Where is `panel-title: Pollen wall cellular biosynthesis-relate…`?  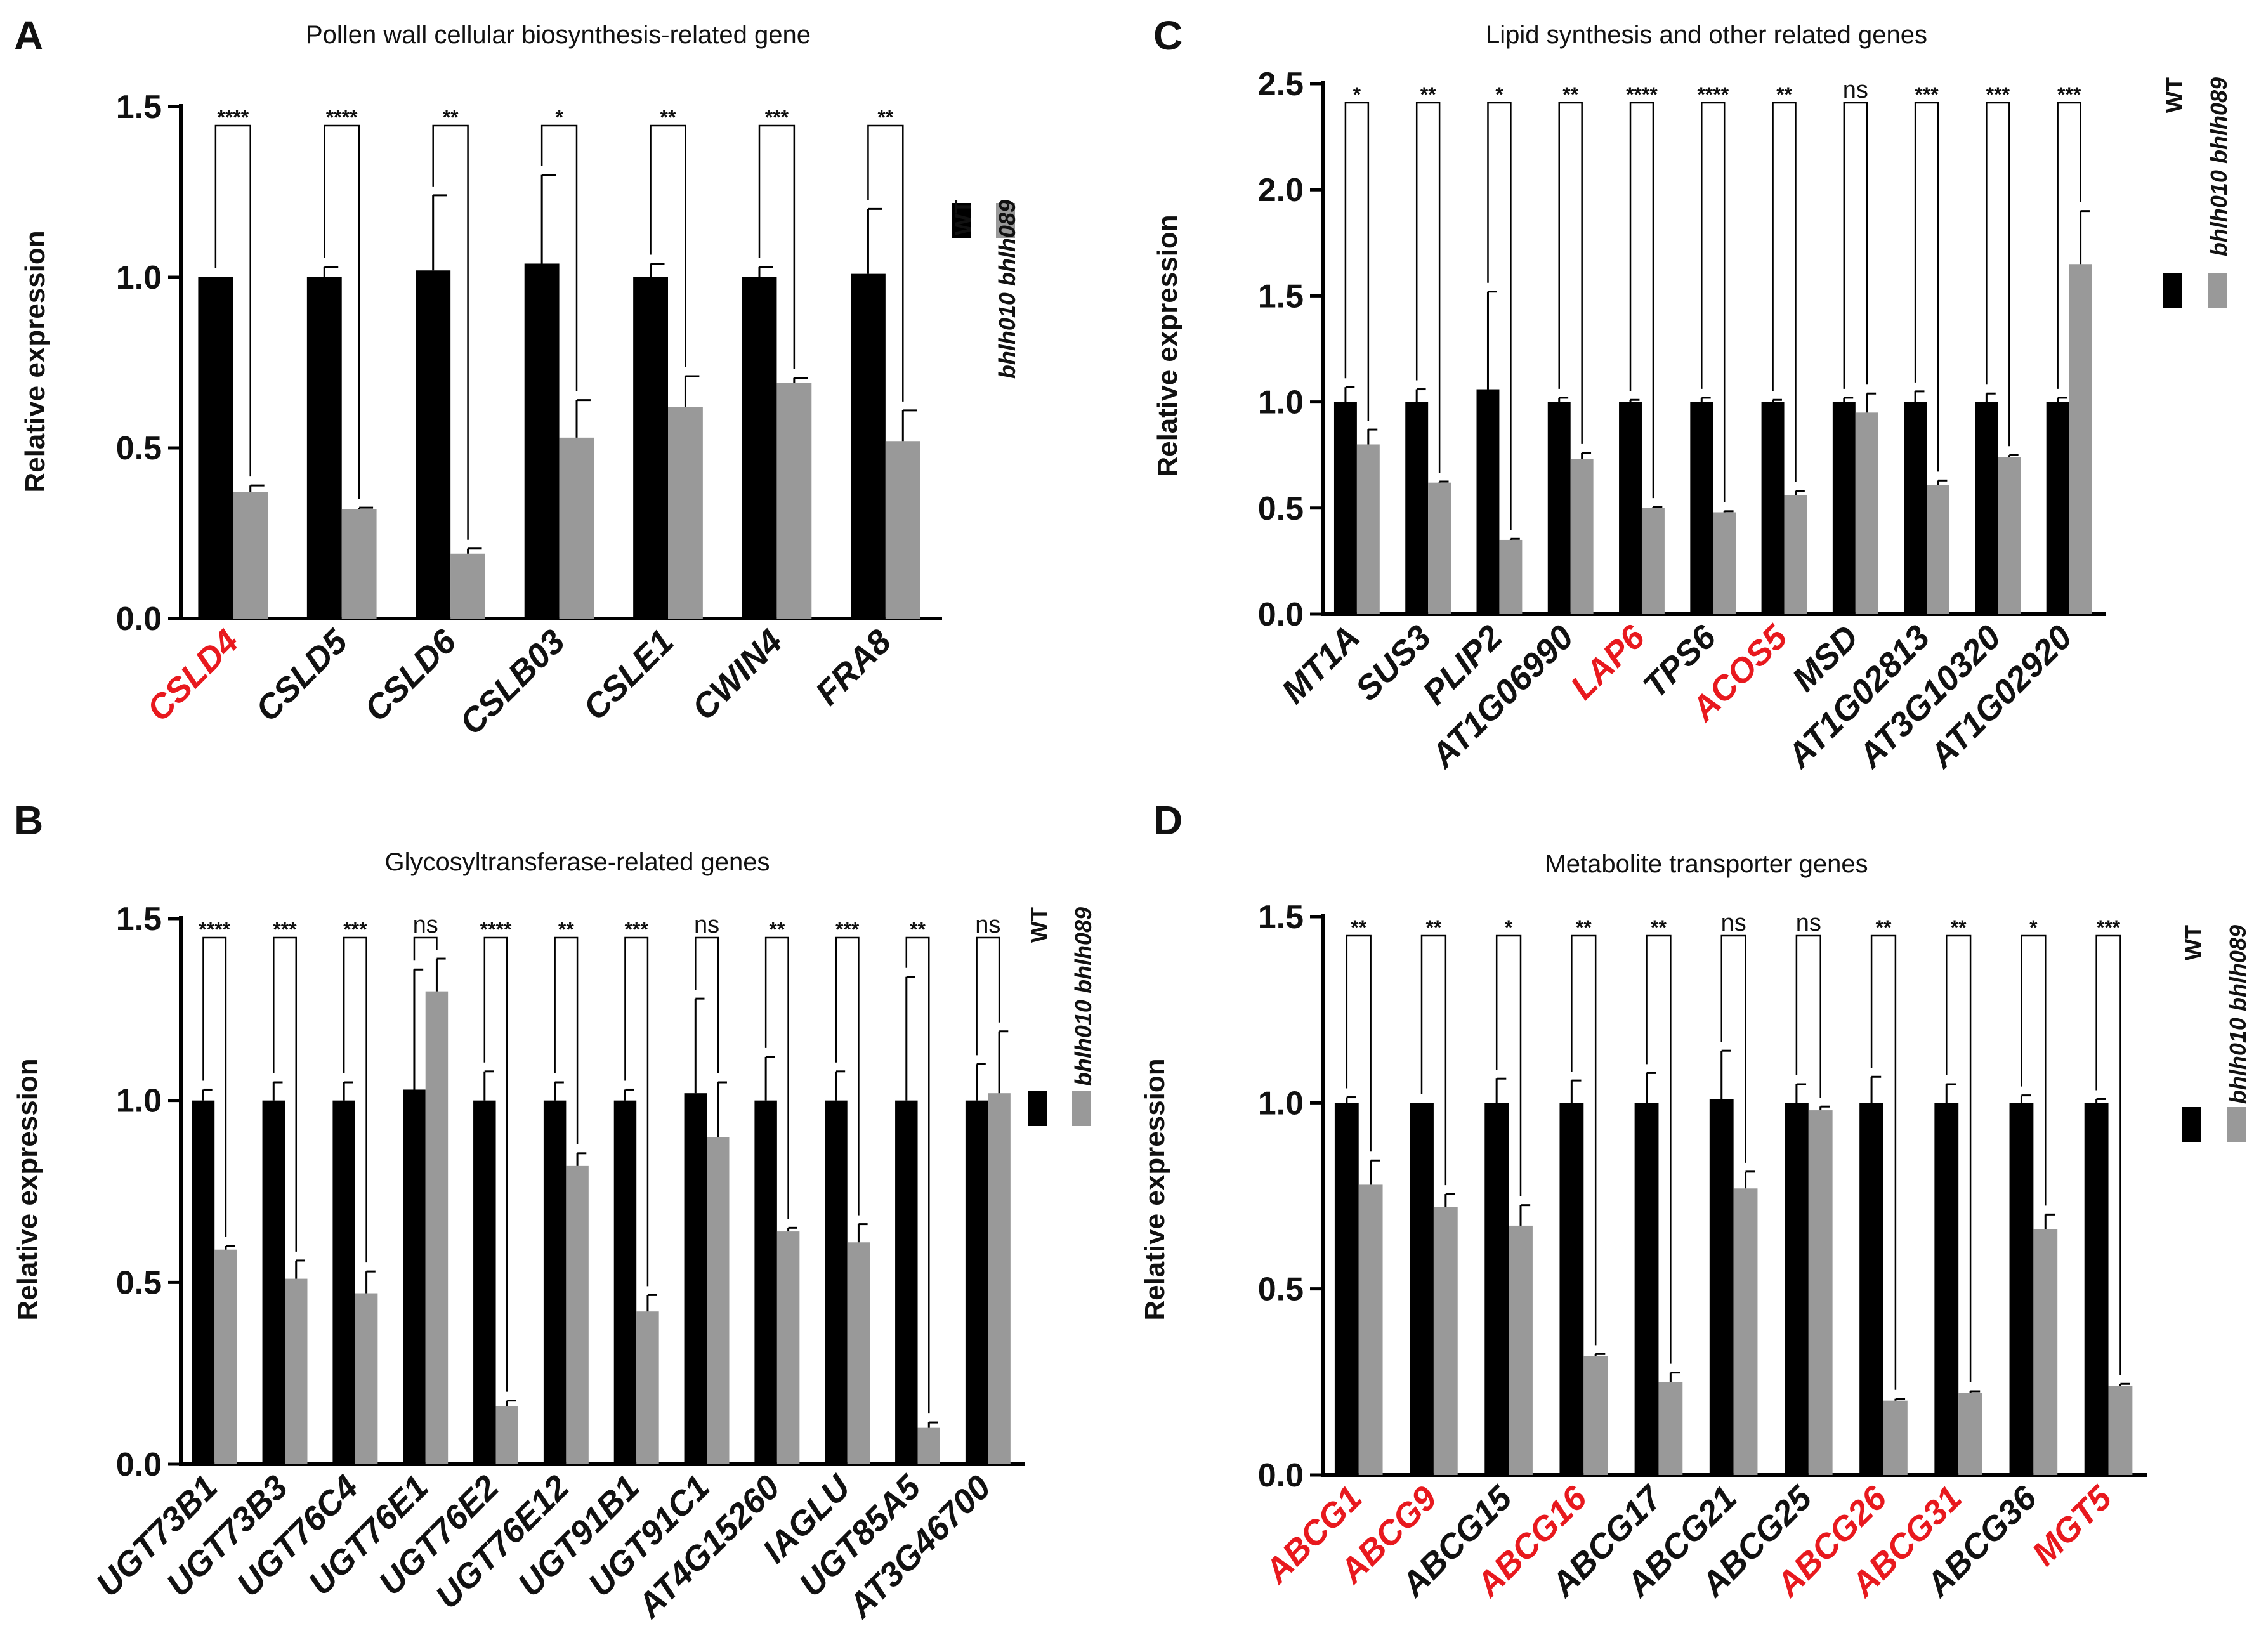
panel-title: Pollen wall cellular biosynthesis-relate… is located at coordinates (558, 35).